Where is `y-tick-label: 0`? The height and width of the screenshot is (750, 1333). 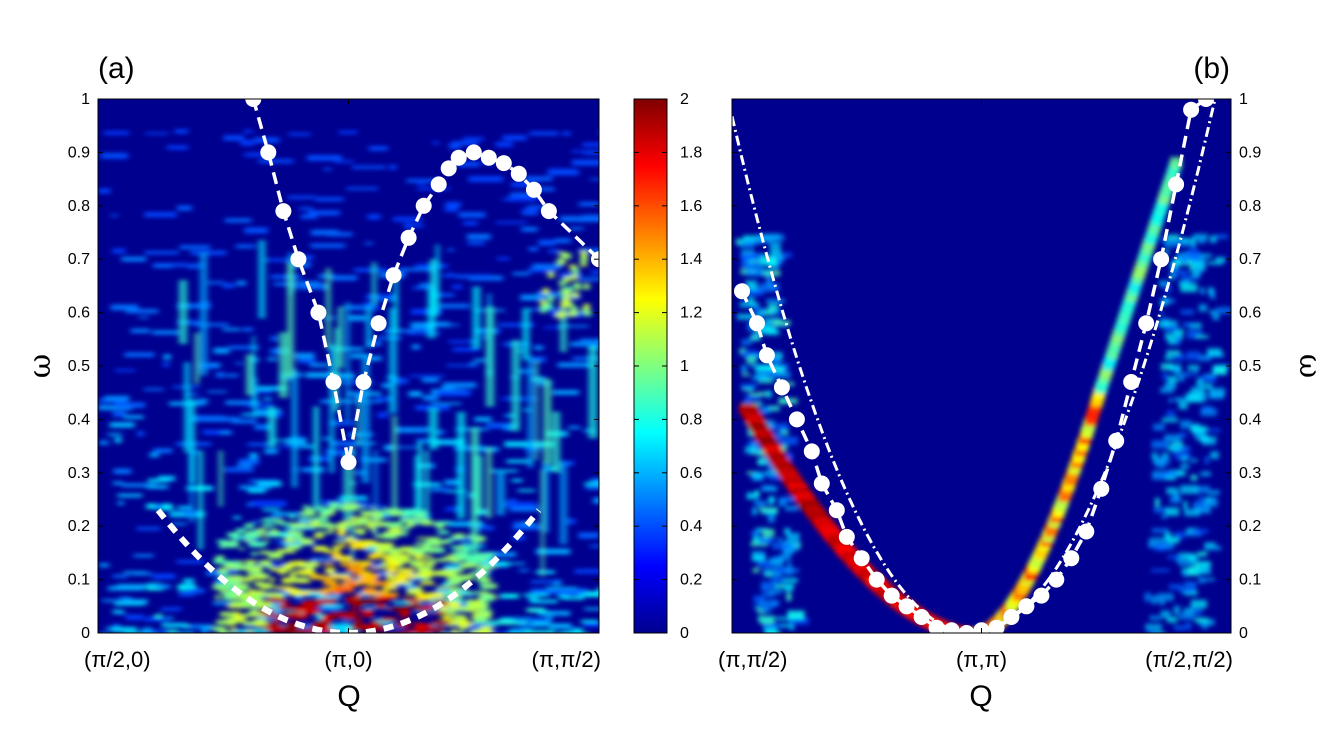 y-tick-label: 0 is located at coordinates (85, 633).